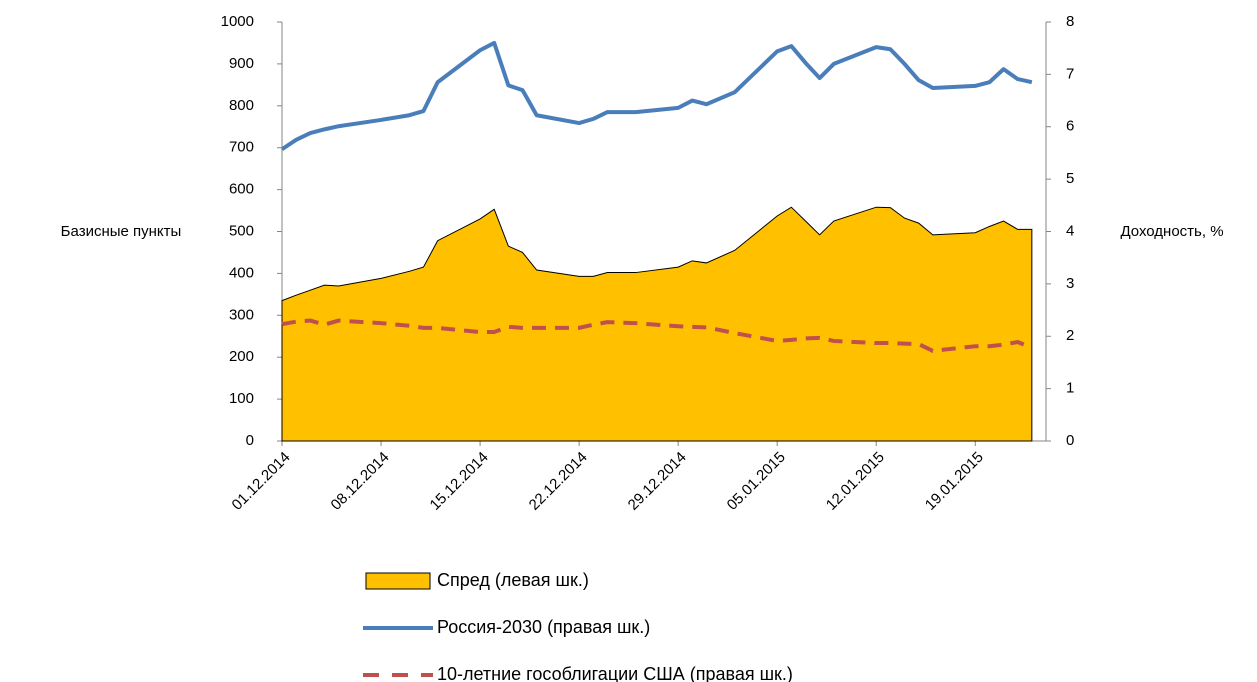  Describe the element at coordinates (261, 481) in the screenshot. I see `x-tick-label: 01.12.2014` at that location.